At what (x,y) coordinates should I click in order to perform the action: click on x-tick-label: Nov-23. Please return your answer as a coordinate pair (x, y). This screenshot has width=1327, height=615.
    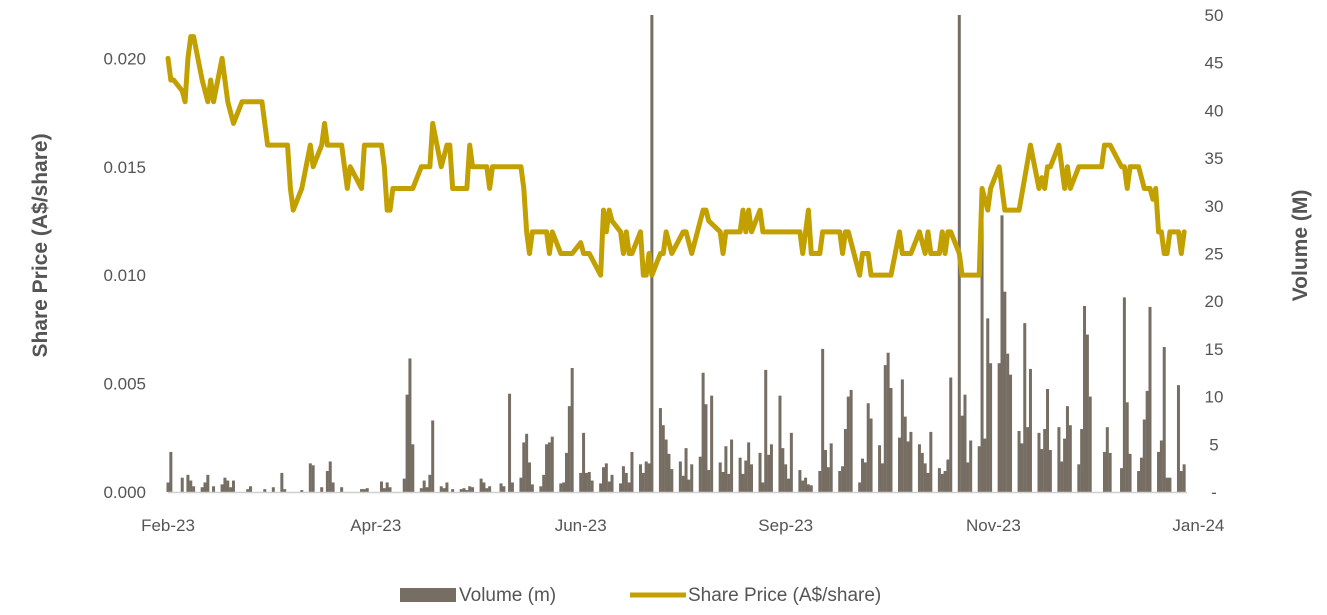
    Looking at the image, I should click on (993, 525).